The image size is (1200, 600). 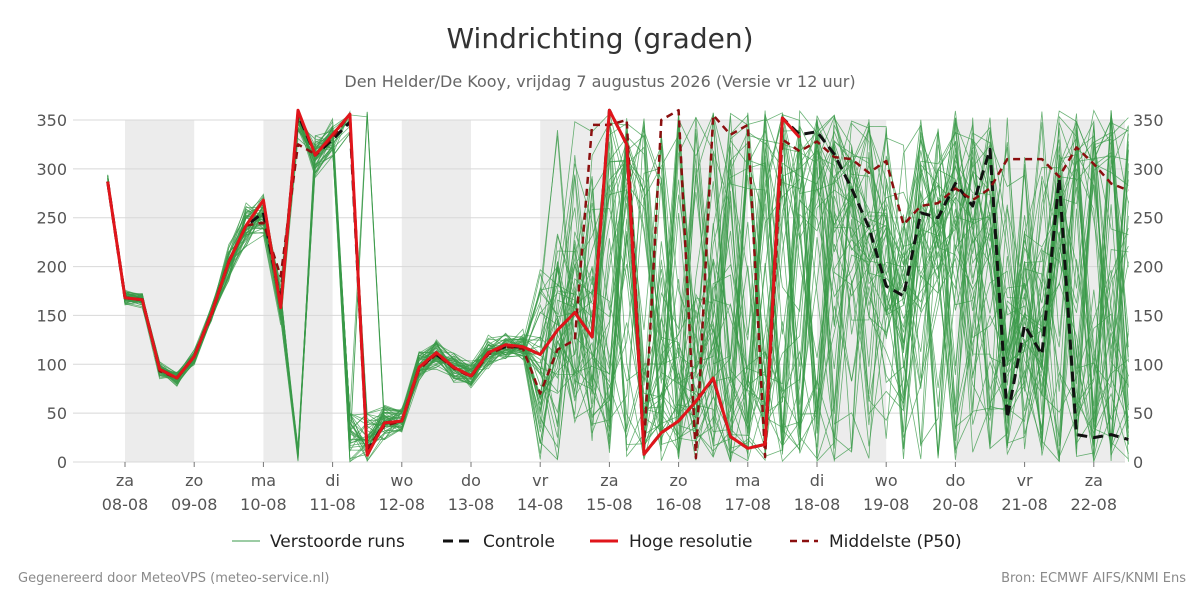 What do you see at coordinates (678, 504) in the screenshot?
I see `x-tick-date: 16-08` at bounding box center [678, 504].